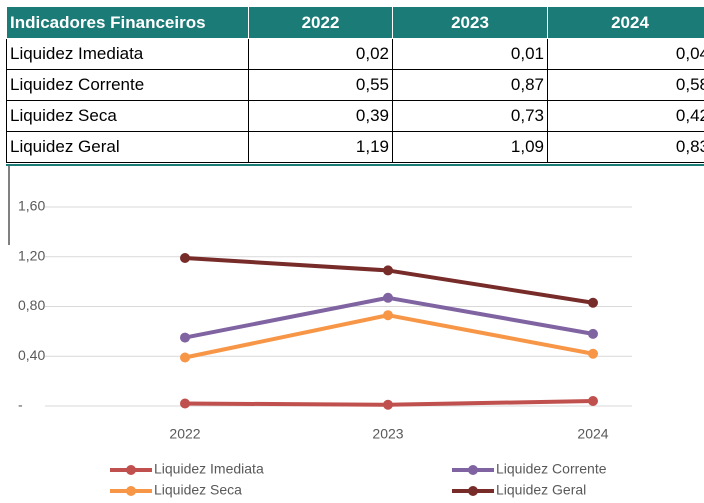 This screenshot has height=503, width=704. What do you see at coordinates (541, 490) in the screenshot?
I see `legend-label: Liquidez Geral` at bounding box center [541, 490].